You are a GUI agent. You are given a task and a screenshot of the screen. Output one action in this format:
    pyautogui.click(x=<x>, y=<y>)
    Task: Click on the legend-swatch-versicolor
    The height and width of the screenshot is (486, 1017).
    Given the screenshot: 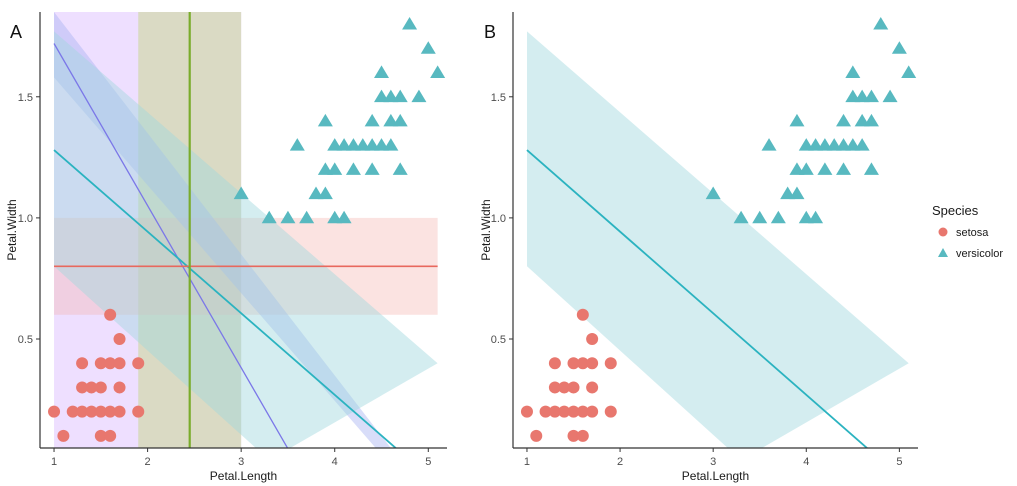 What is the action you would take?
    pyautogui.click(x=943, y=252)
    